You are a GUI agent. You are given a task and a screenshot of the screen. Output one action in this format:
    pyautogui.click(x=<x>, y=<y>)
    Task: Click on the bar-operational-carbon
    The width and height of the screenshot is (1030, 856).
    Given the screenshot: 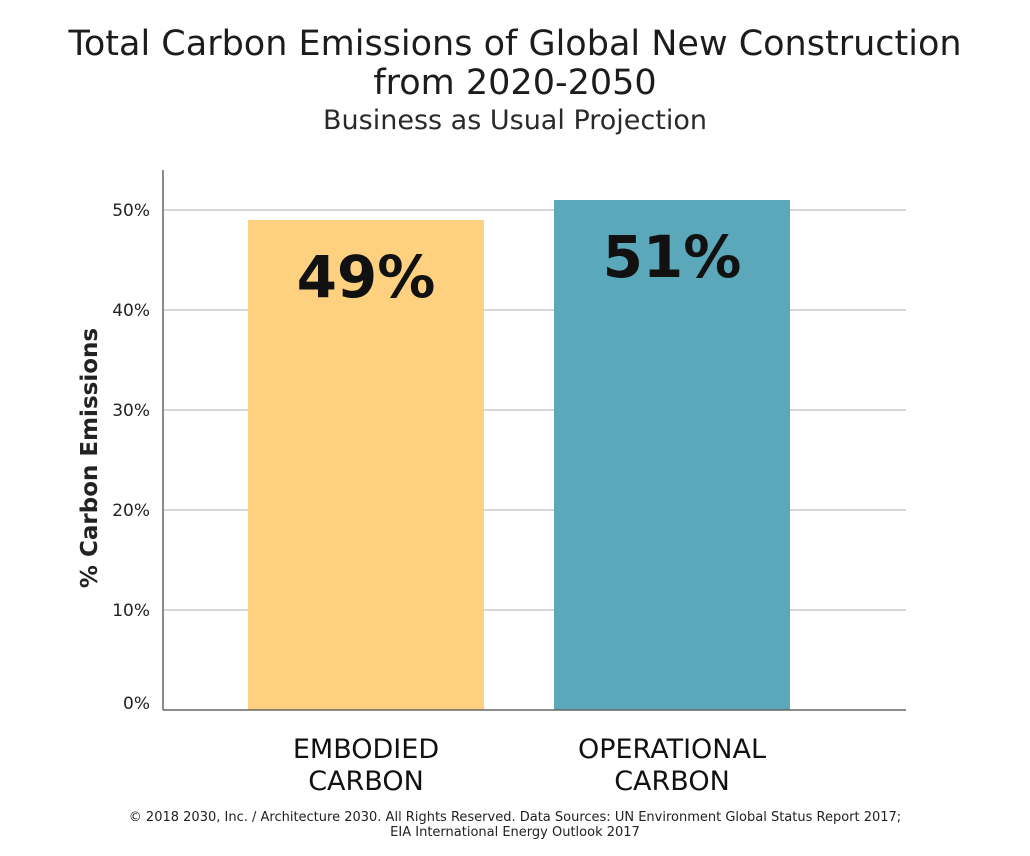 What is the action you would take?
    pyautogui.click(x=672, y=455)
    